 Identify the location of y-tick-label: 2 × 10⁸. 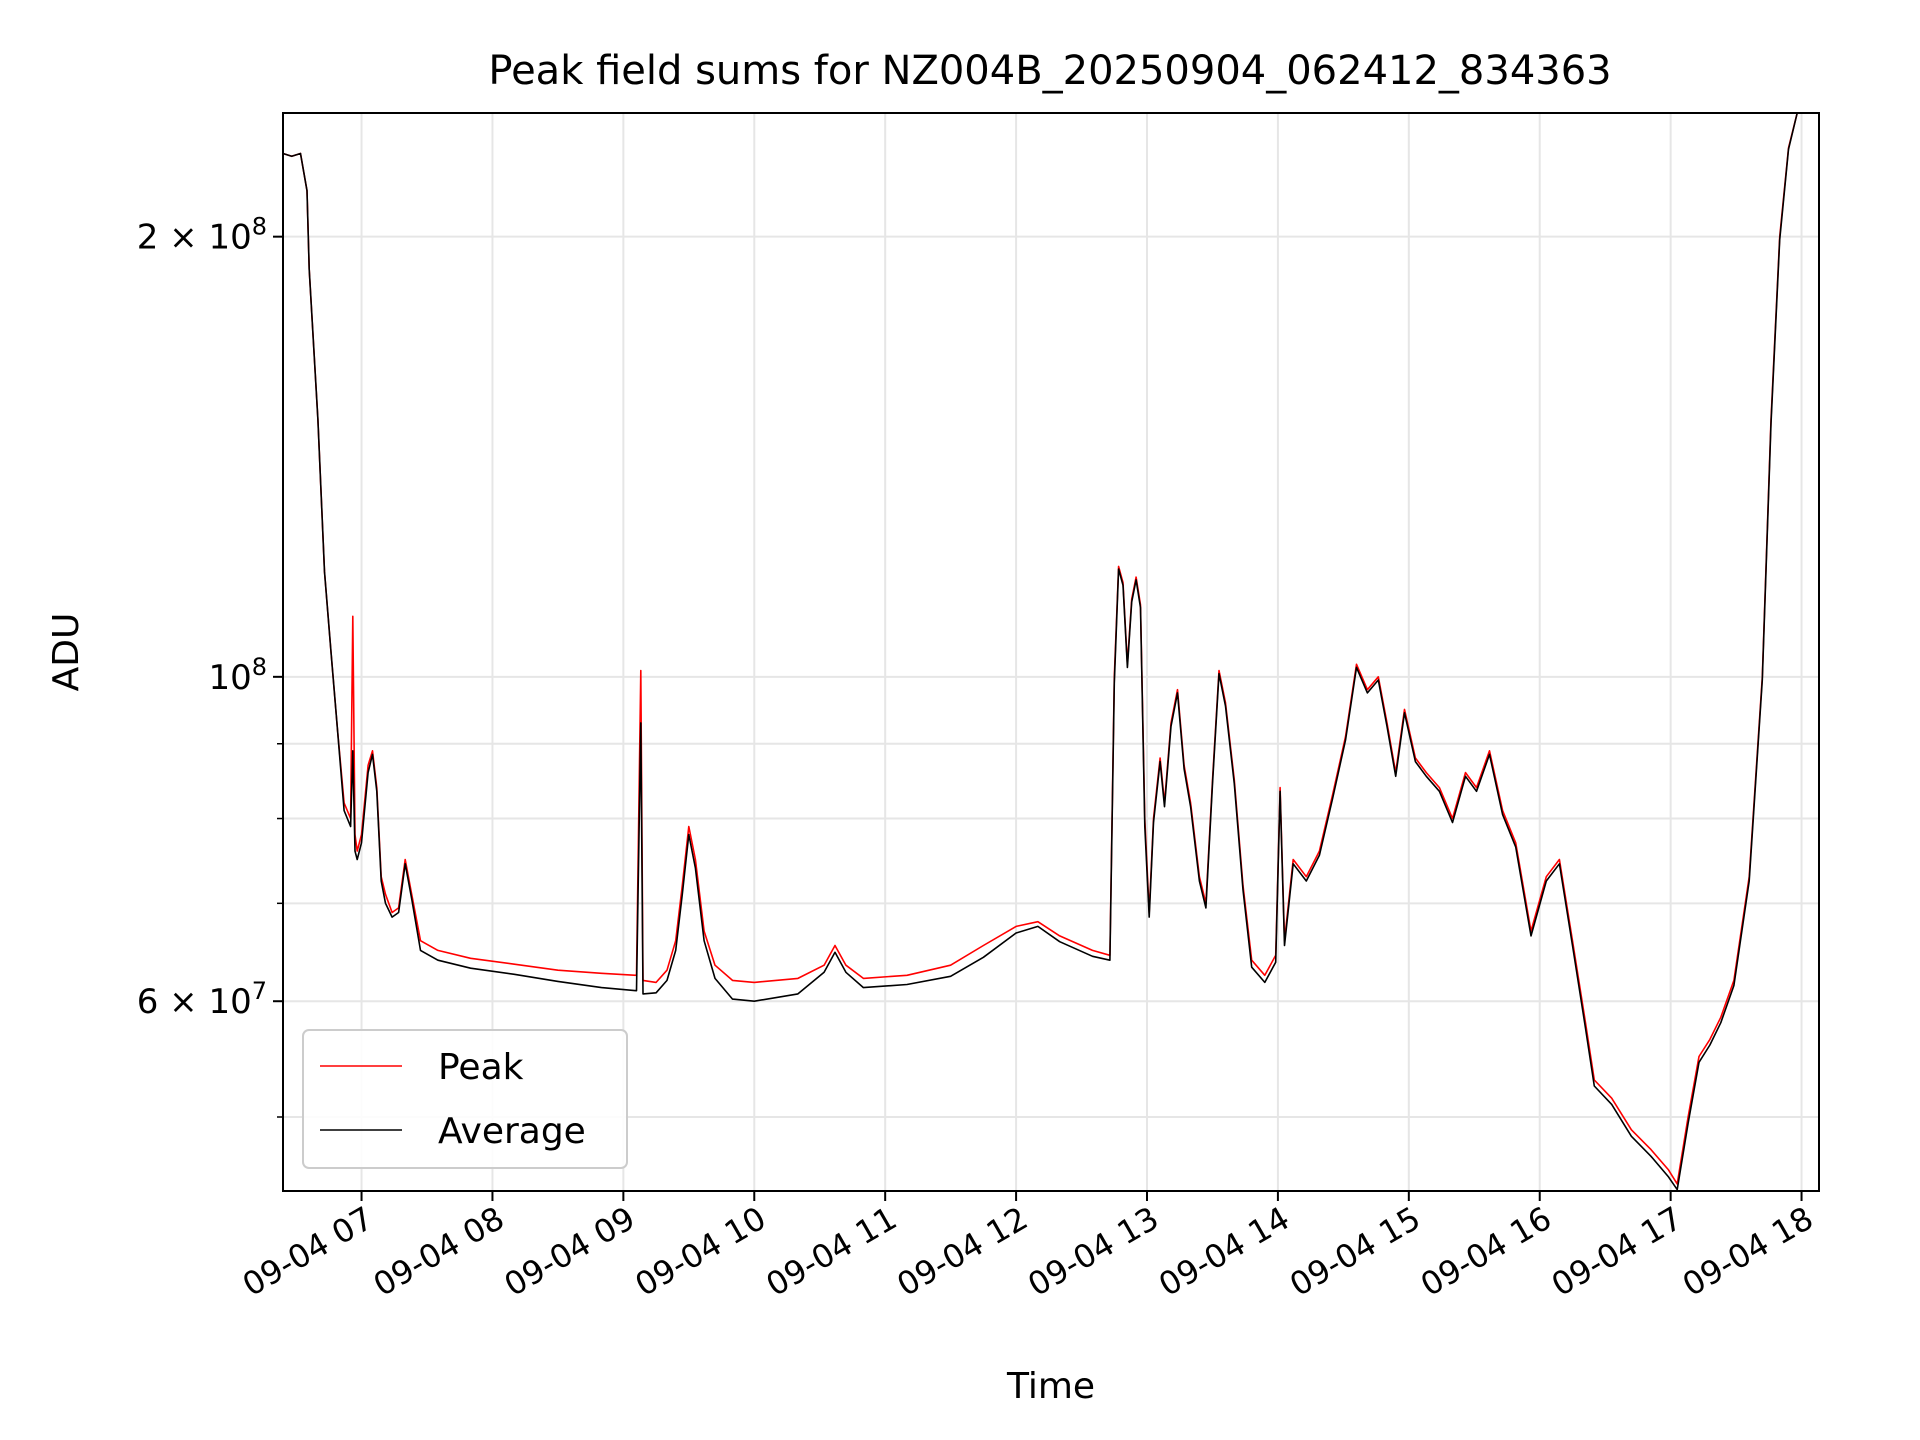
(202, 235).